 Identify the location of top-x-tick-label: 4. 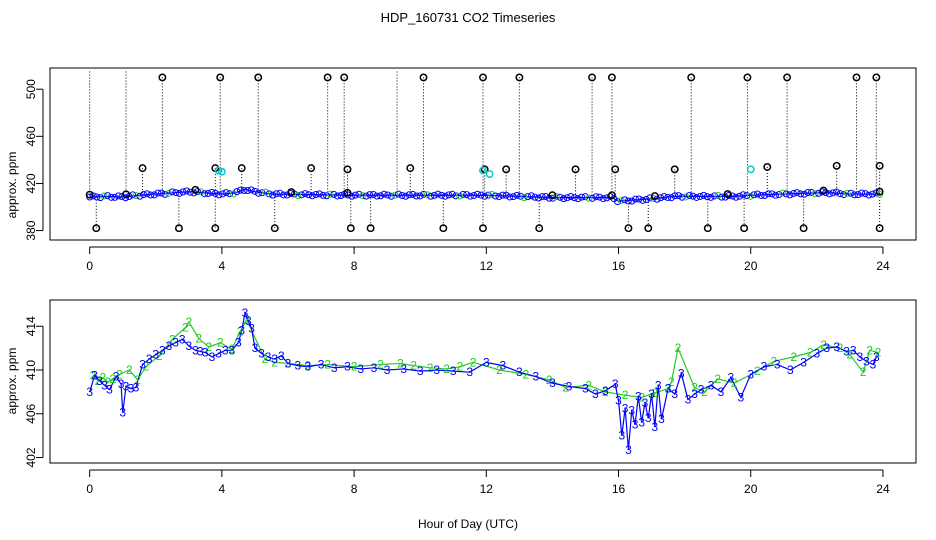
(222, 266).